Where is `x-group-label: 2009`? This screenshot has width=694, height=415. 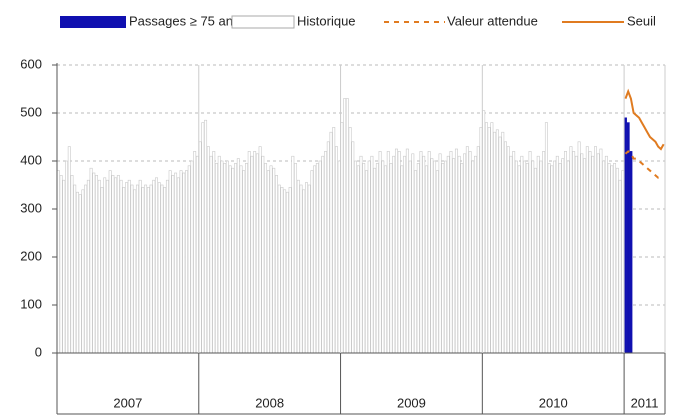 x-group-label: 2009 is located at coordinates (411, 402).